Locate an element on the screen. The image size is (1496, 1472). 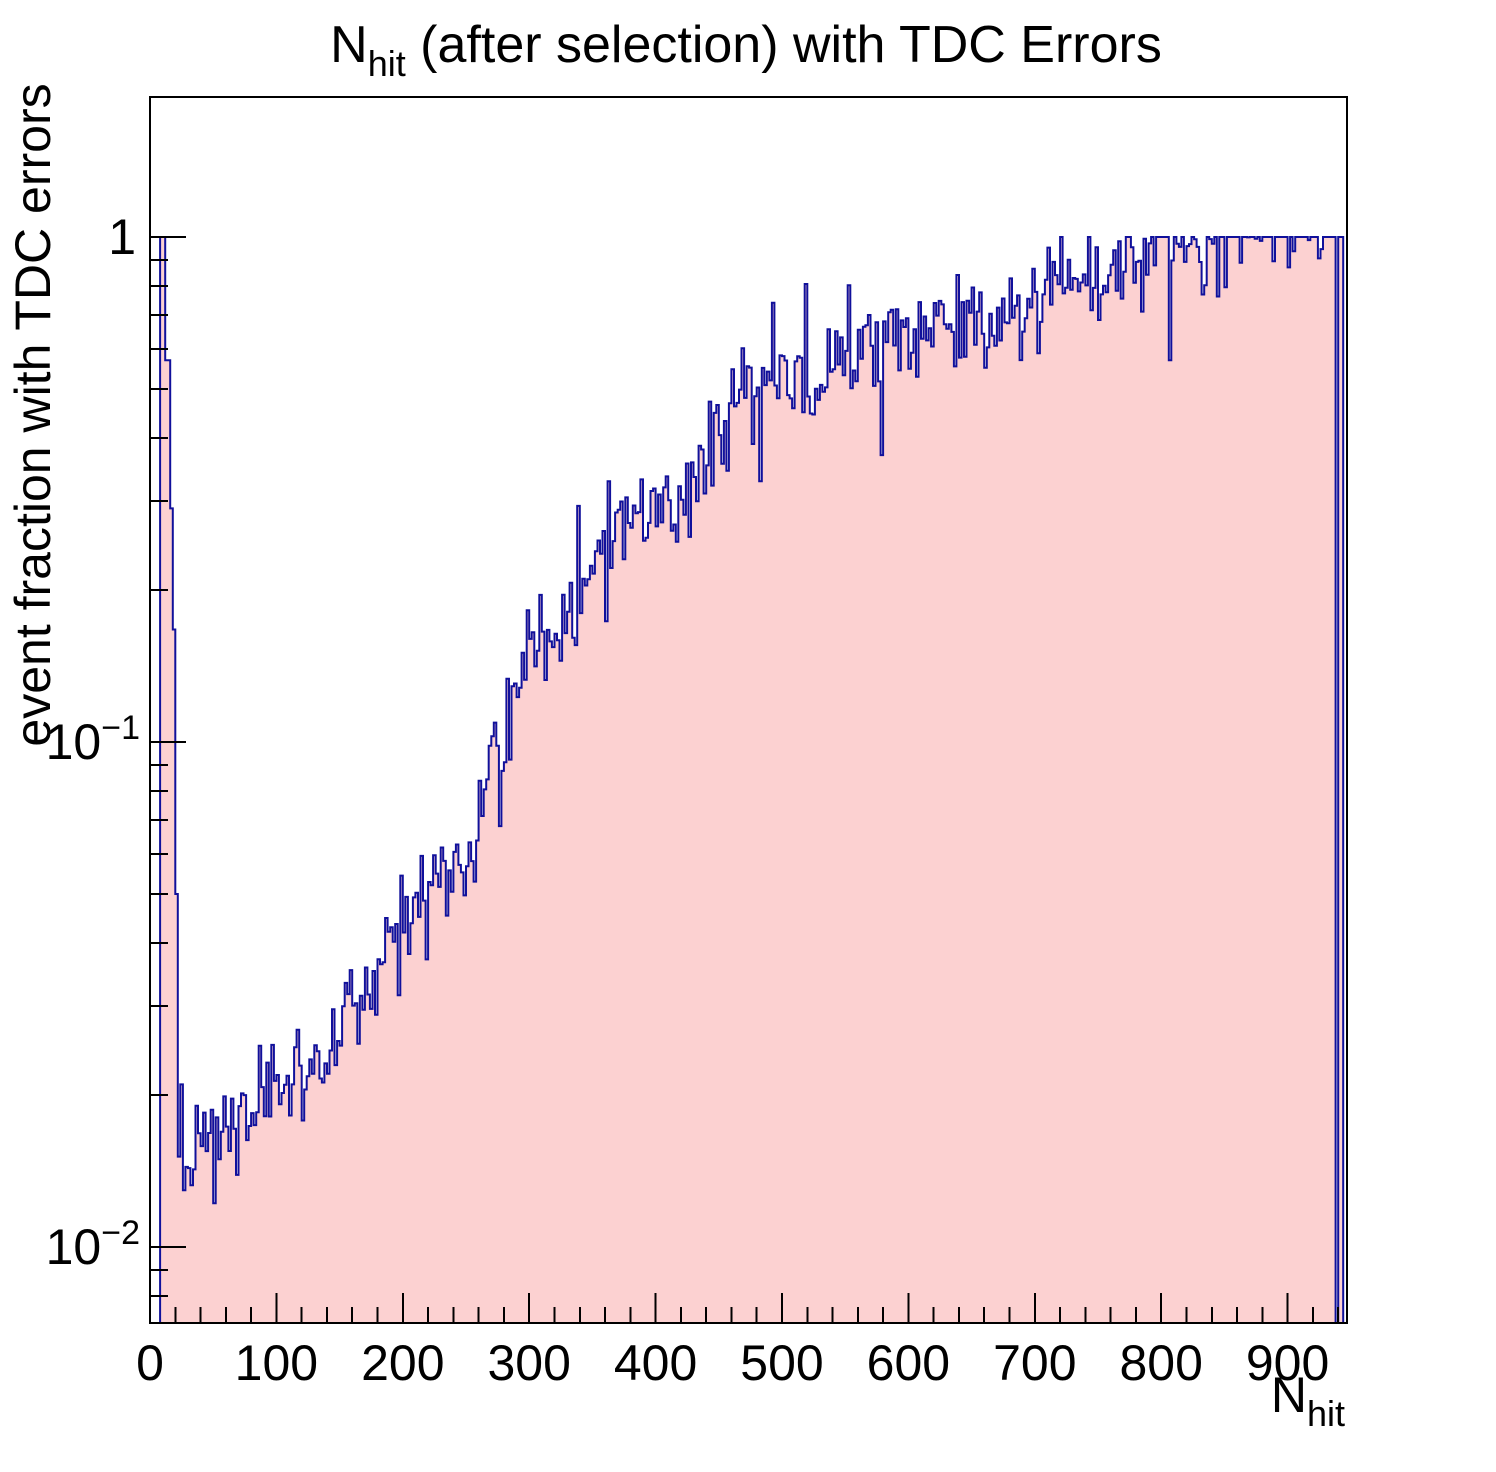
y-axis-label-exponent: −2 is located at coordinates (120, 1233).